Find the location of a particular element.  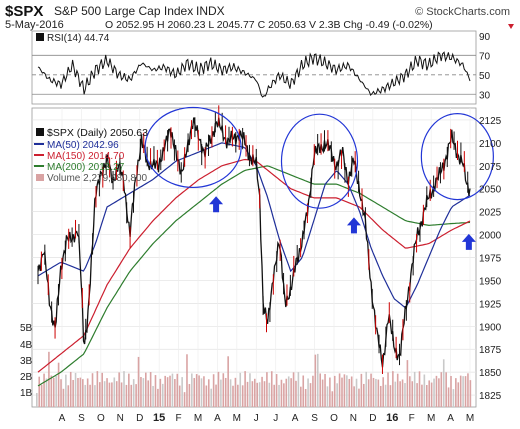

volume-axis: 5B 4B 3B 2B 1B is located at coordinates (26, 361).